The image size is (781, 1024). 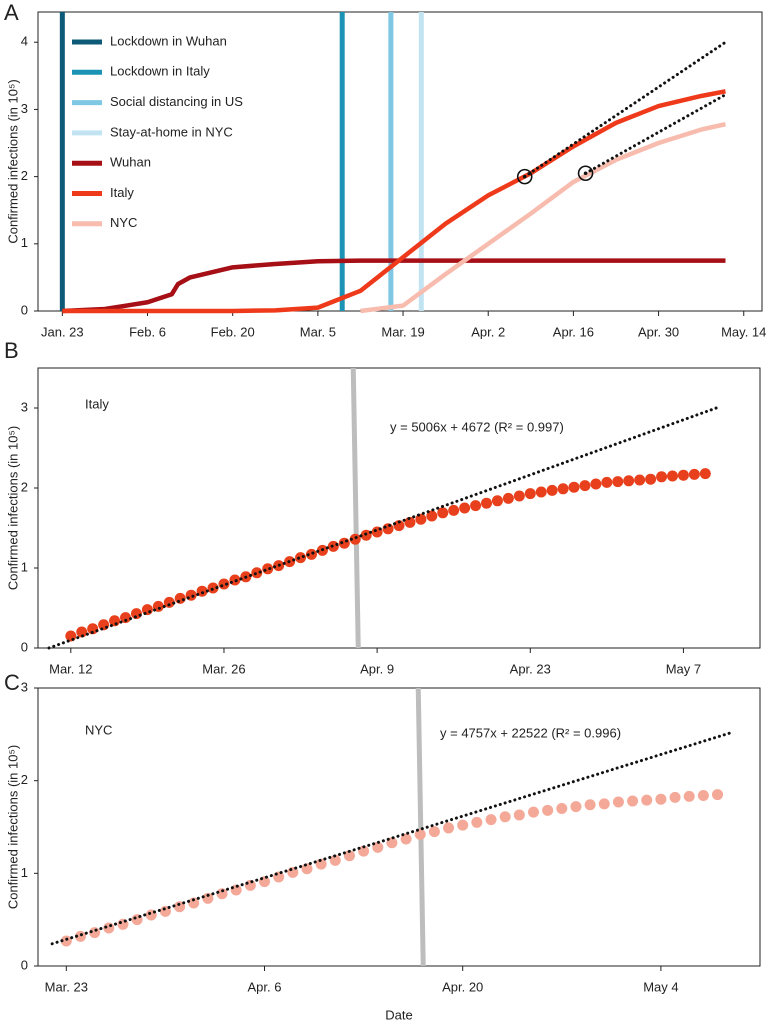 I want to click on x-tick-label: Mar. 23, so click(x=66, y=986).